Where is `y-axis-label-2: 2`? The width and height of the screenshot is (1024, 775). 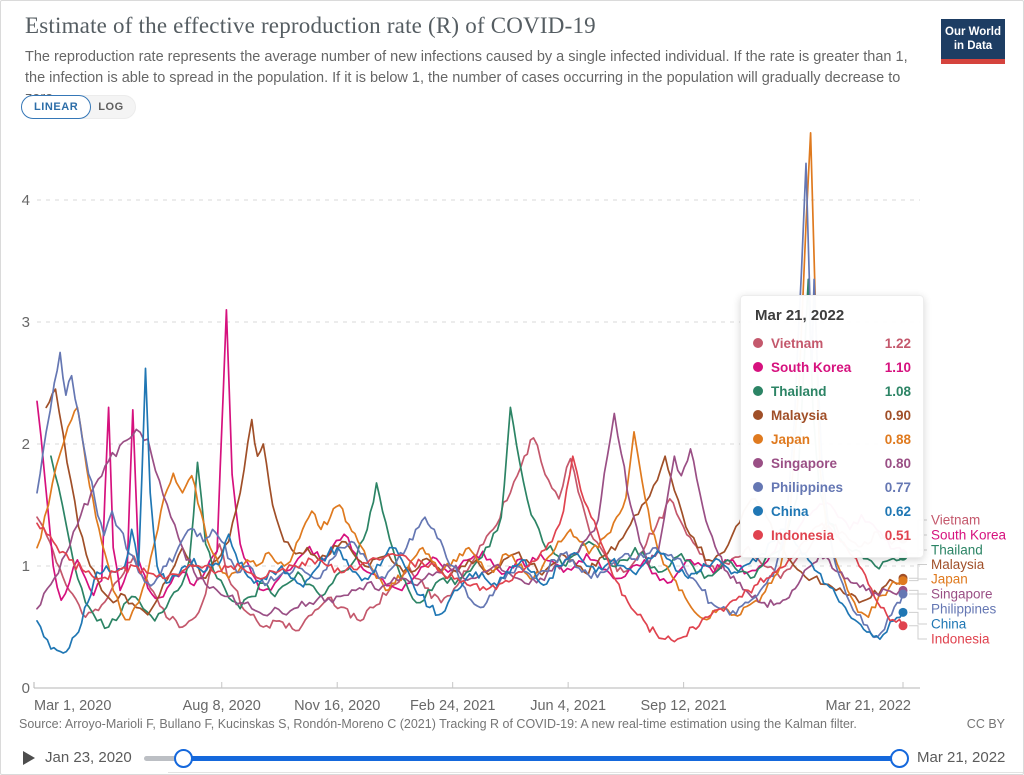 y-axis-label-2: 2 is located at coordinates (26, 444).